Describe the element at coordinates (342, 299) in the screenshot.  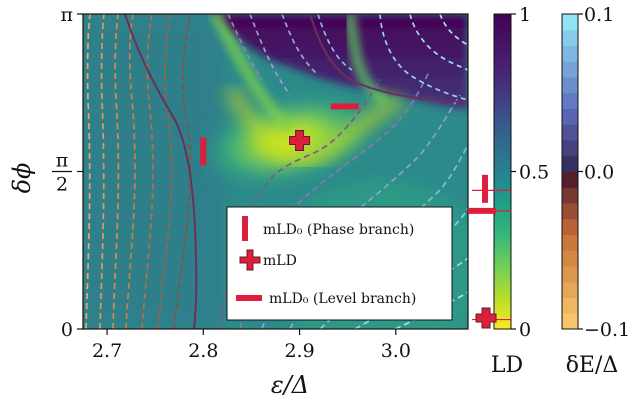
I see `legend-label: mLD₀ (Level branch)` at that location.